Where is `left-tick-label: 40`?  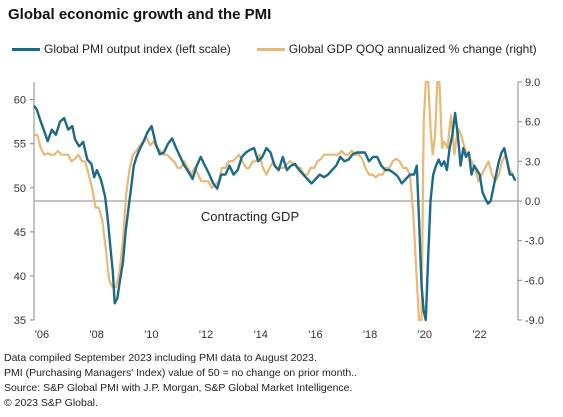
left-tick-label: 40 is located at coordinates (20, 277).